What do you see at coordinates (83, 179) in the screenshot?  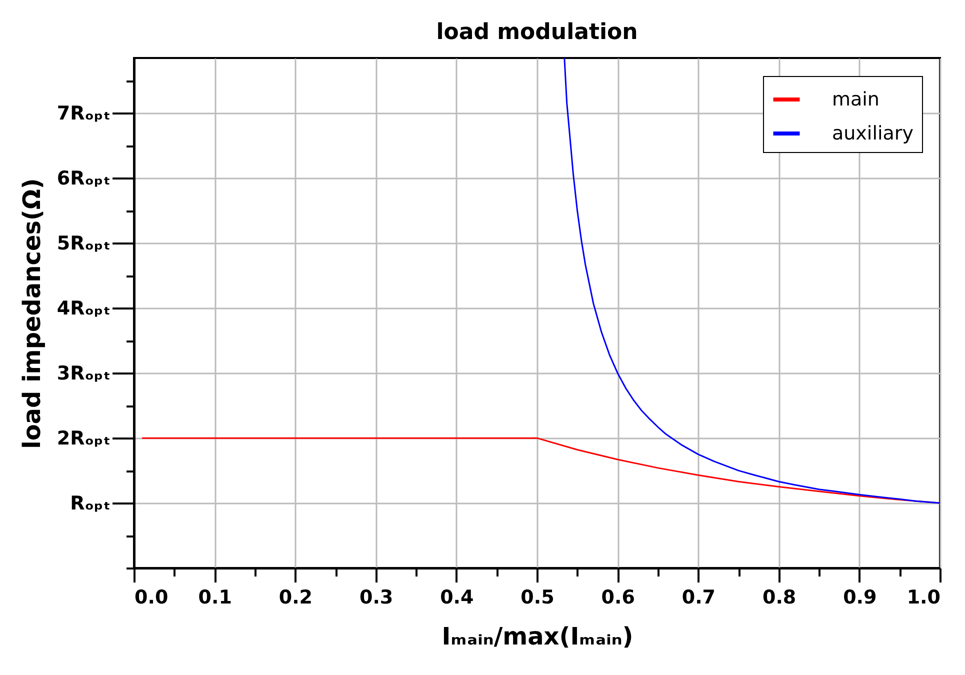 I see `y-tick-label: 6Rₒₚₜ` at bounding box center [83, 179].